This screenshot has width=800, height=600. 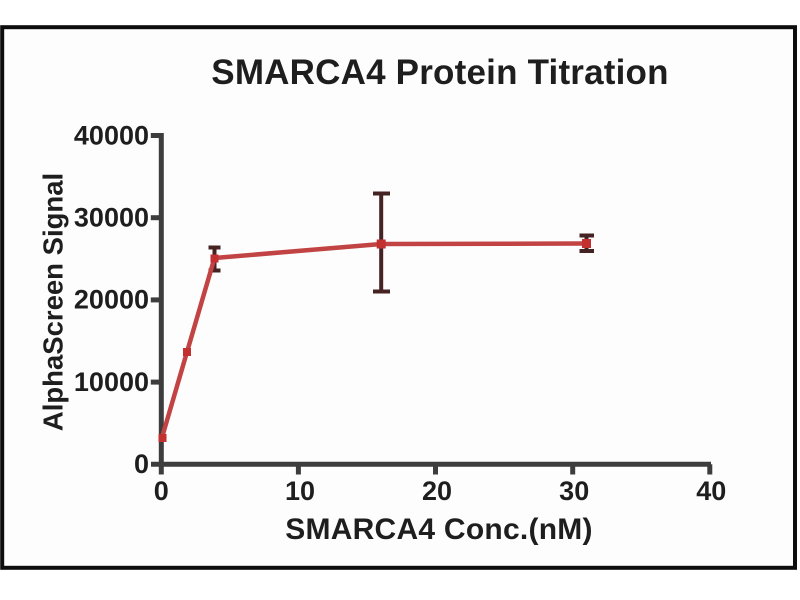 I want to click on svg-text: 20000, so click(x=111, y=300).